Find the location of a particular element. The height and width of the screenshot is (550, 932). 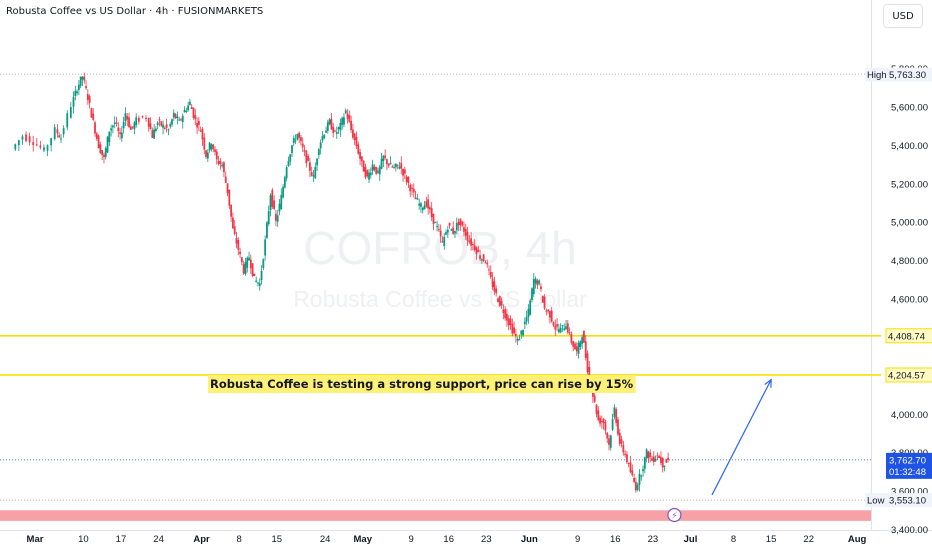

level-badge-text-1: 4,408.74 is located at coordinates (906, 336).